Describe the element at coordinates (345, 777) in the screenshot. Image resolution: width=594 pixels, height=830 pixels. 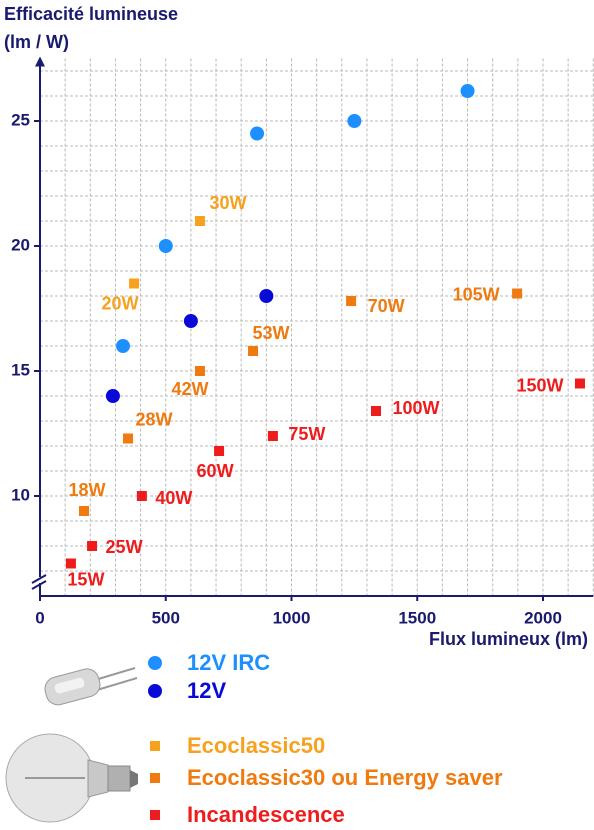
I see `legend-label: Ecoclassic30 ou Energy saver` at that location.